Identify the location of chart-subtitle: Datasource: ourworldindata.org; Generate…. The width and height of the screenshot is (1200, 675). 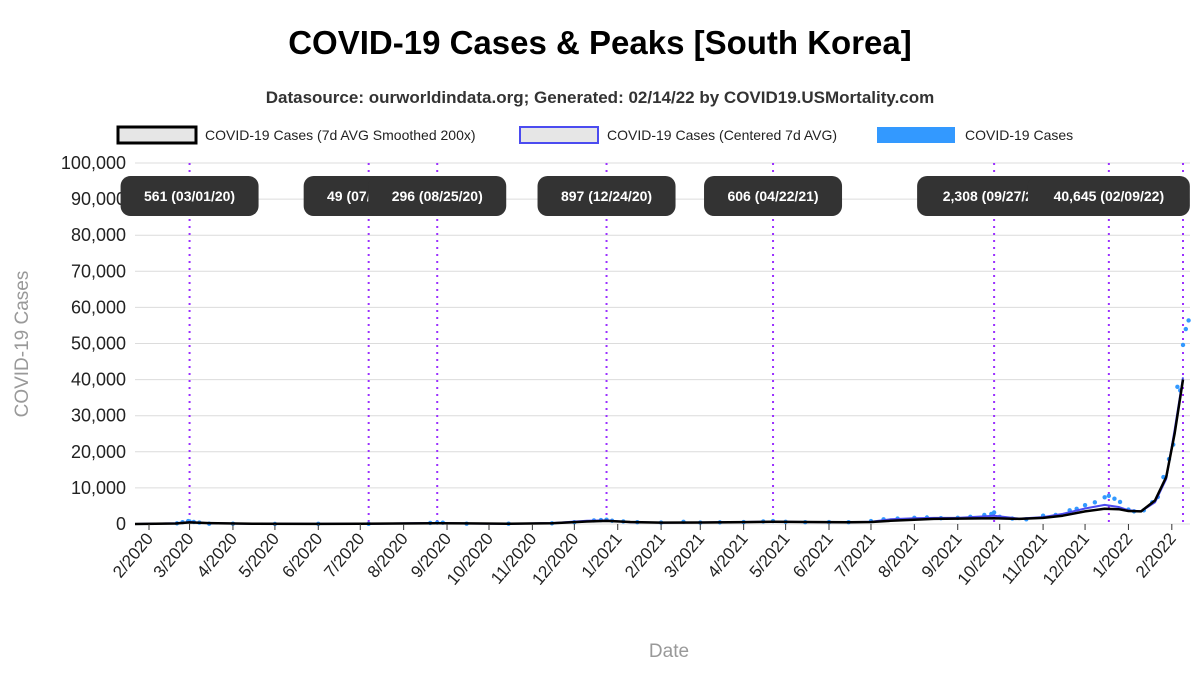
(600, 97).